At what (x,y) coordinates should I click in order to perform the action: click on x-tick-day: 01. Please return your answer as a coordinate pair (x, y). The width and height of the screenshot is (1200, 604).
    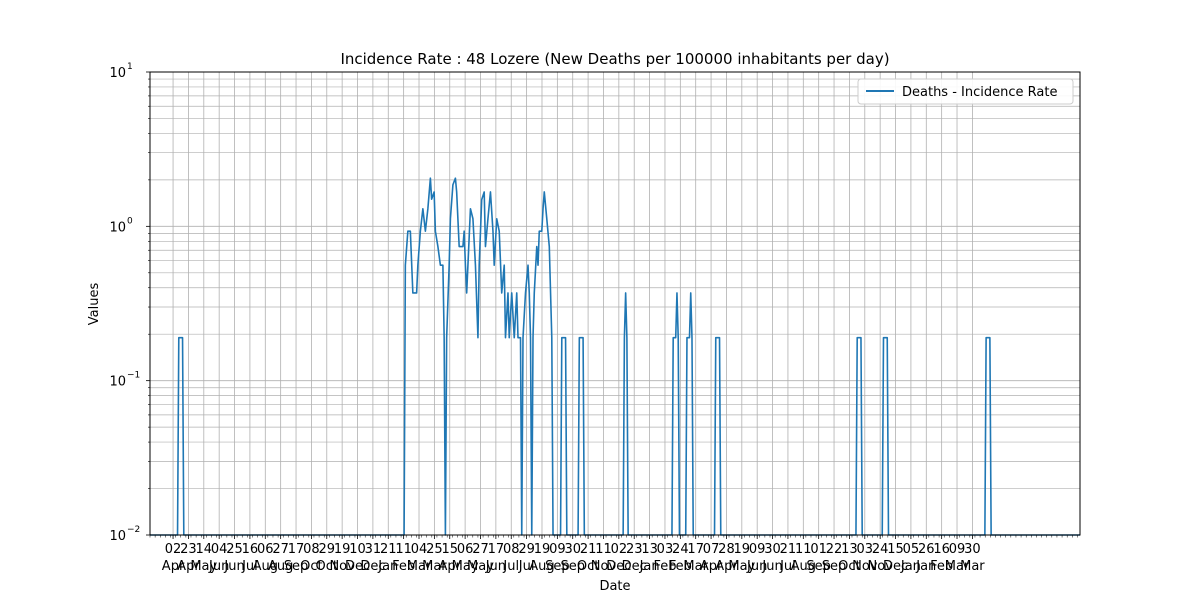
    Looking at the image, I should click on (818, 549).